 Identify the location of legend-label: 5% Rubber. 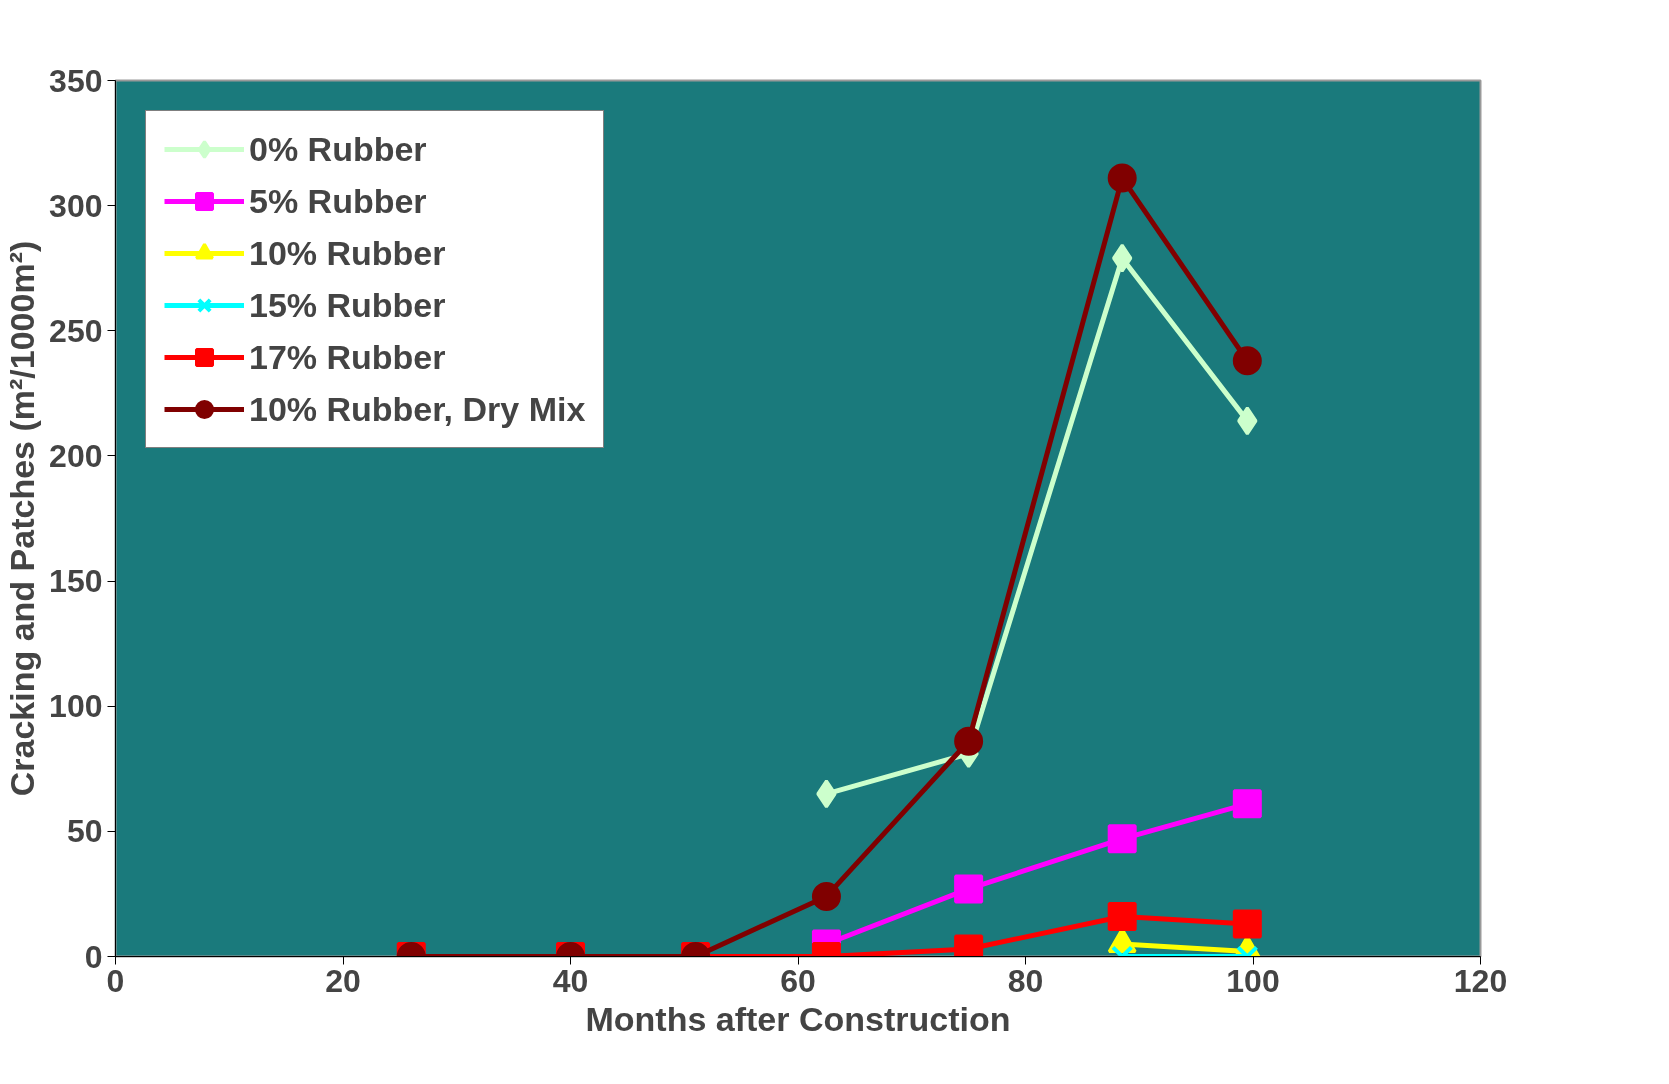
(338, 201).